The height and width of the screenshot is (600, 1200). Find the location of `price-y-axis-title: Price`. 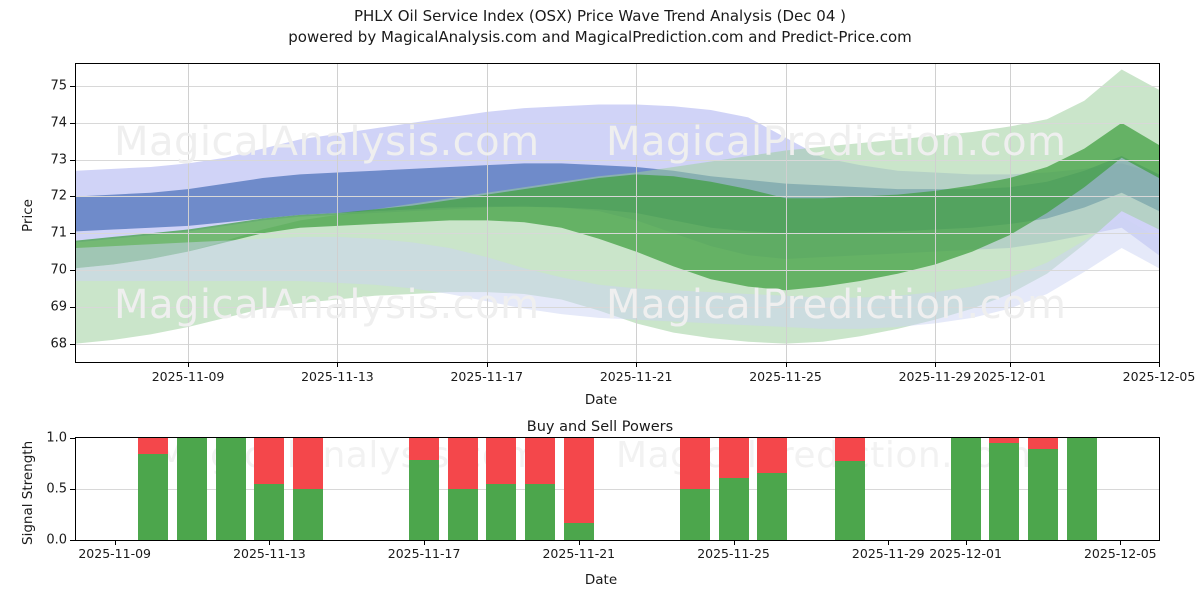

price-y-axis-title: Price is located at coordinates (28, 215).